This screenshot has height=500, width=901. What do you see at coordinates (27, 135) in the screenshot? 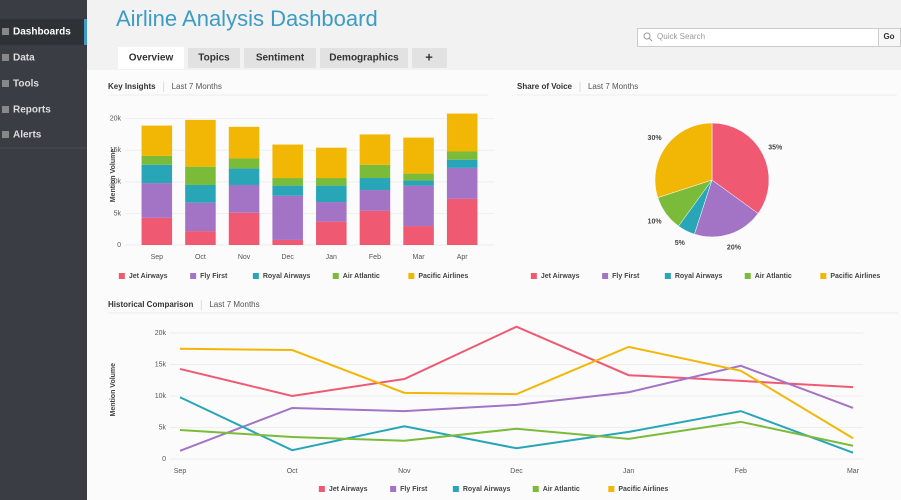
I see `menu-item: Alerts` at bounding box center [27, 135].